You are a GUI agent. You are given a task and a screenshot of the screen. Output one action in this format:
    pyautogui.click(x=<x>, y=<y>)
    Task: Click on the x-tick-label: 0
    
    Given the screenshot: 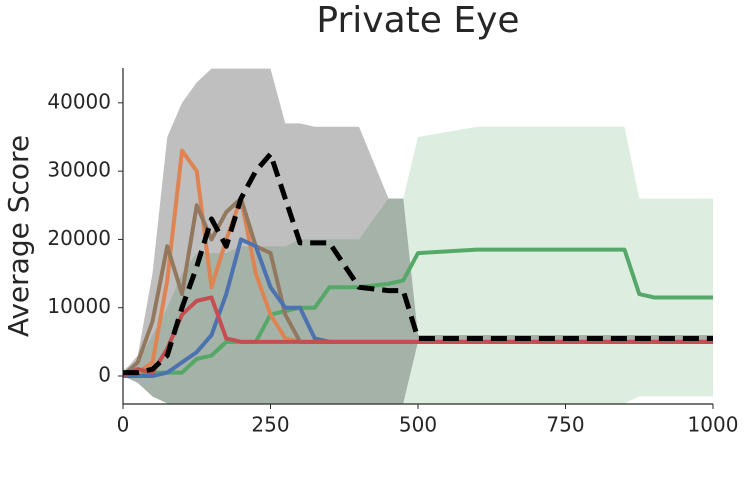 What is the action you would take?
    pyautogui.click(x=123, y=425)
    